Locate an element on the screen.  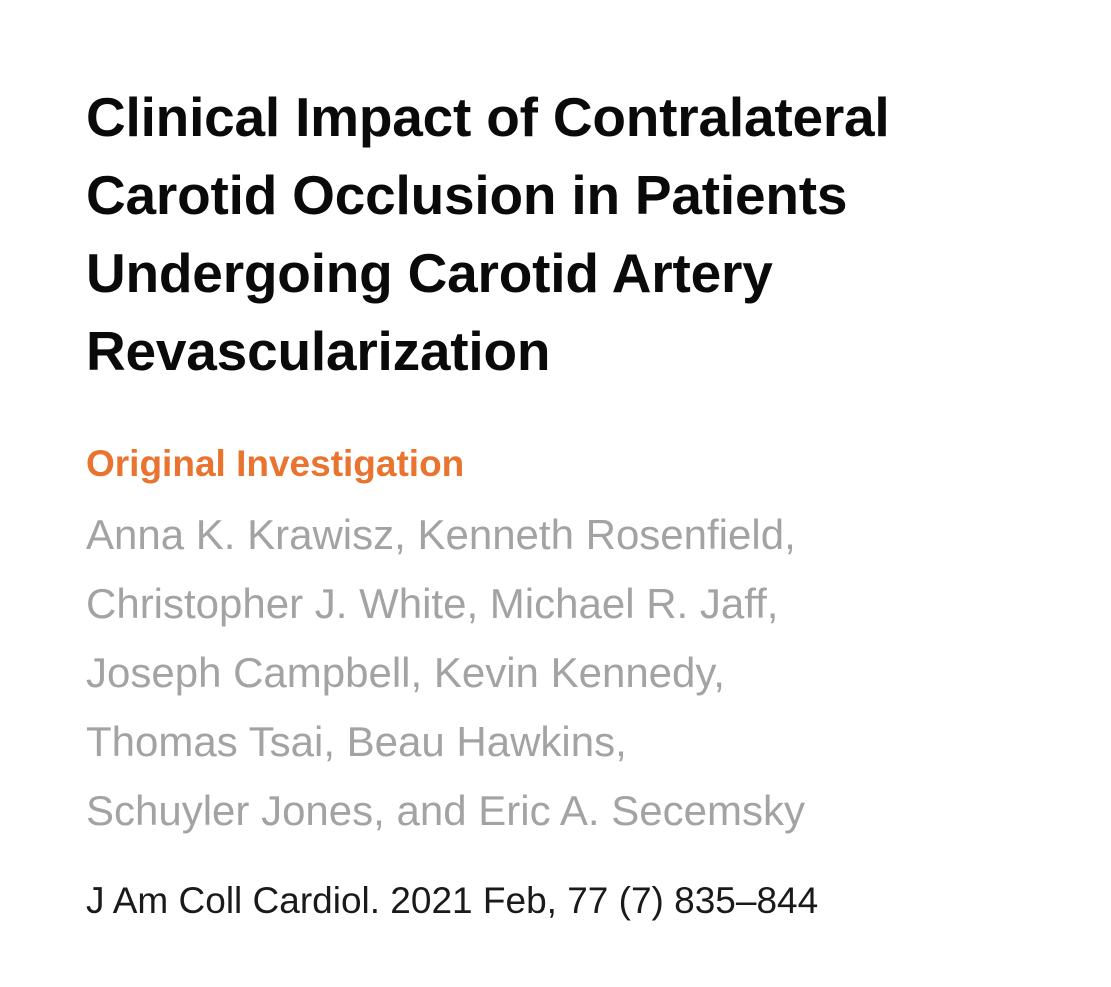
author-line: Thomas Tsai, Beau Hawkins, is located at coordinates (356, 741).